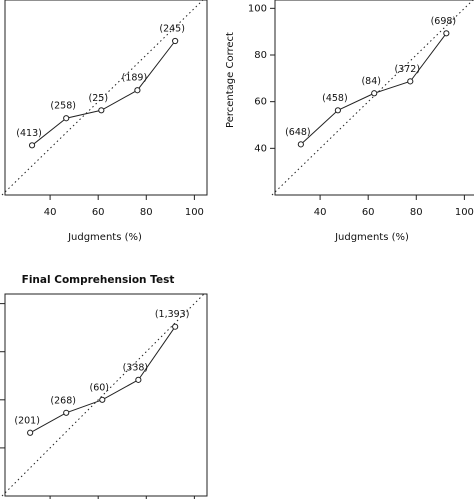 The height and width of the screenshot is (499, 474). I want to click on point-label: (60), so click(100, 387).